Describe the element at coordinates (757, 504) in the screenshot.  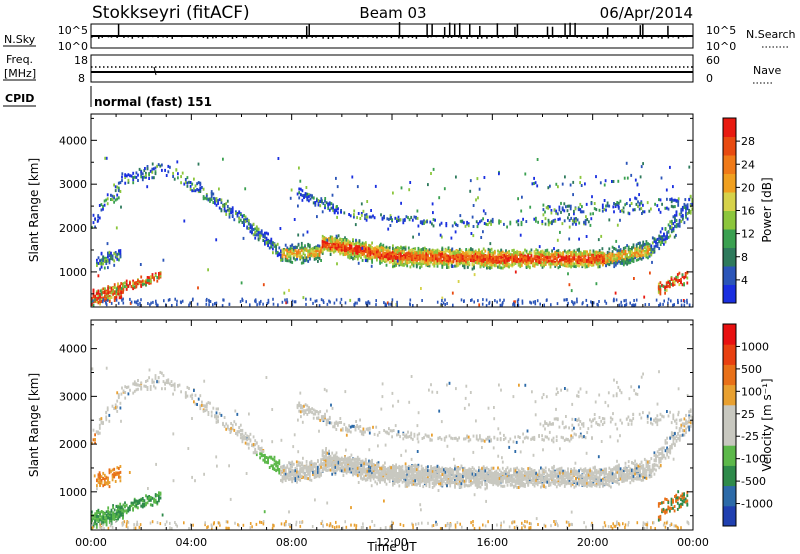
I see `colorbar-tick-label: -1000` at that location.